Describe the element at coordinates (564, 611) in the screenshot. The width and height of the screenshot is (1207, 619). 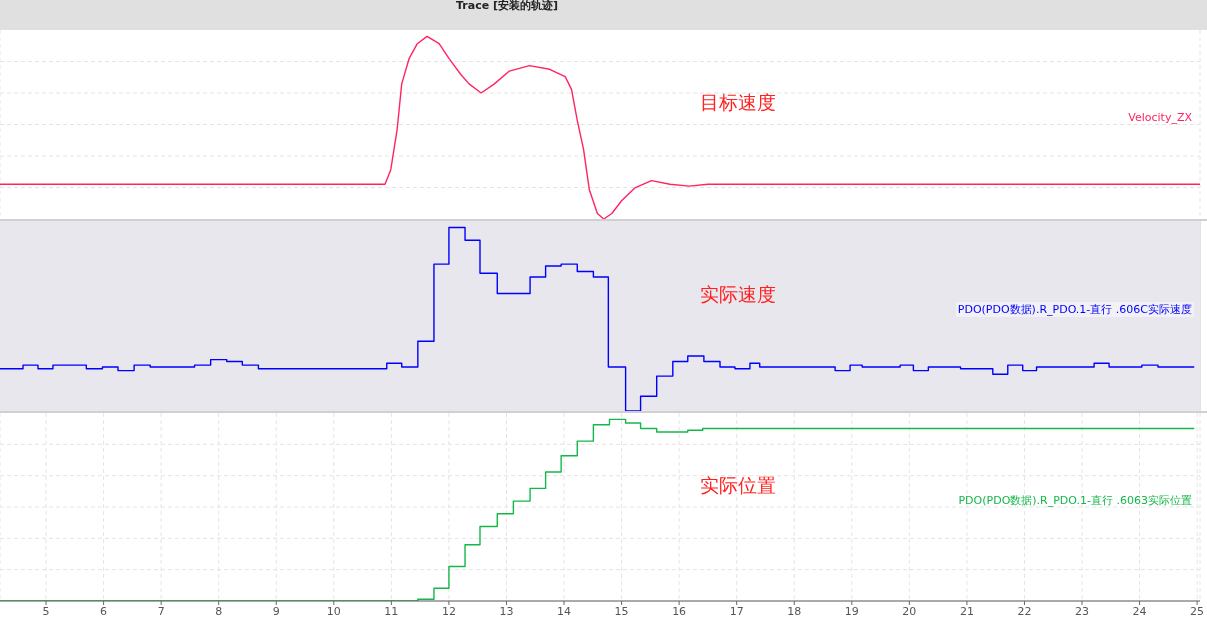
I see `x-tick-label: 14` at that location.